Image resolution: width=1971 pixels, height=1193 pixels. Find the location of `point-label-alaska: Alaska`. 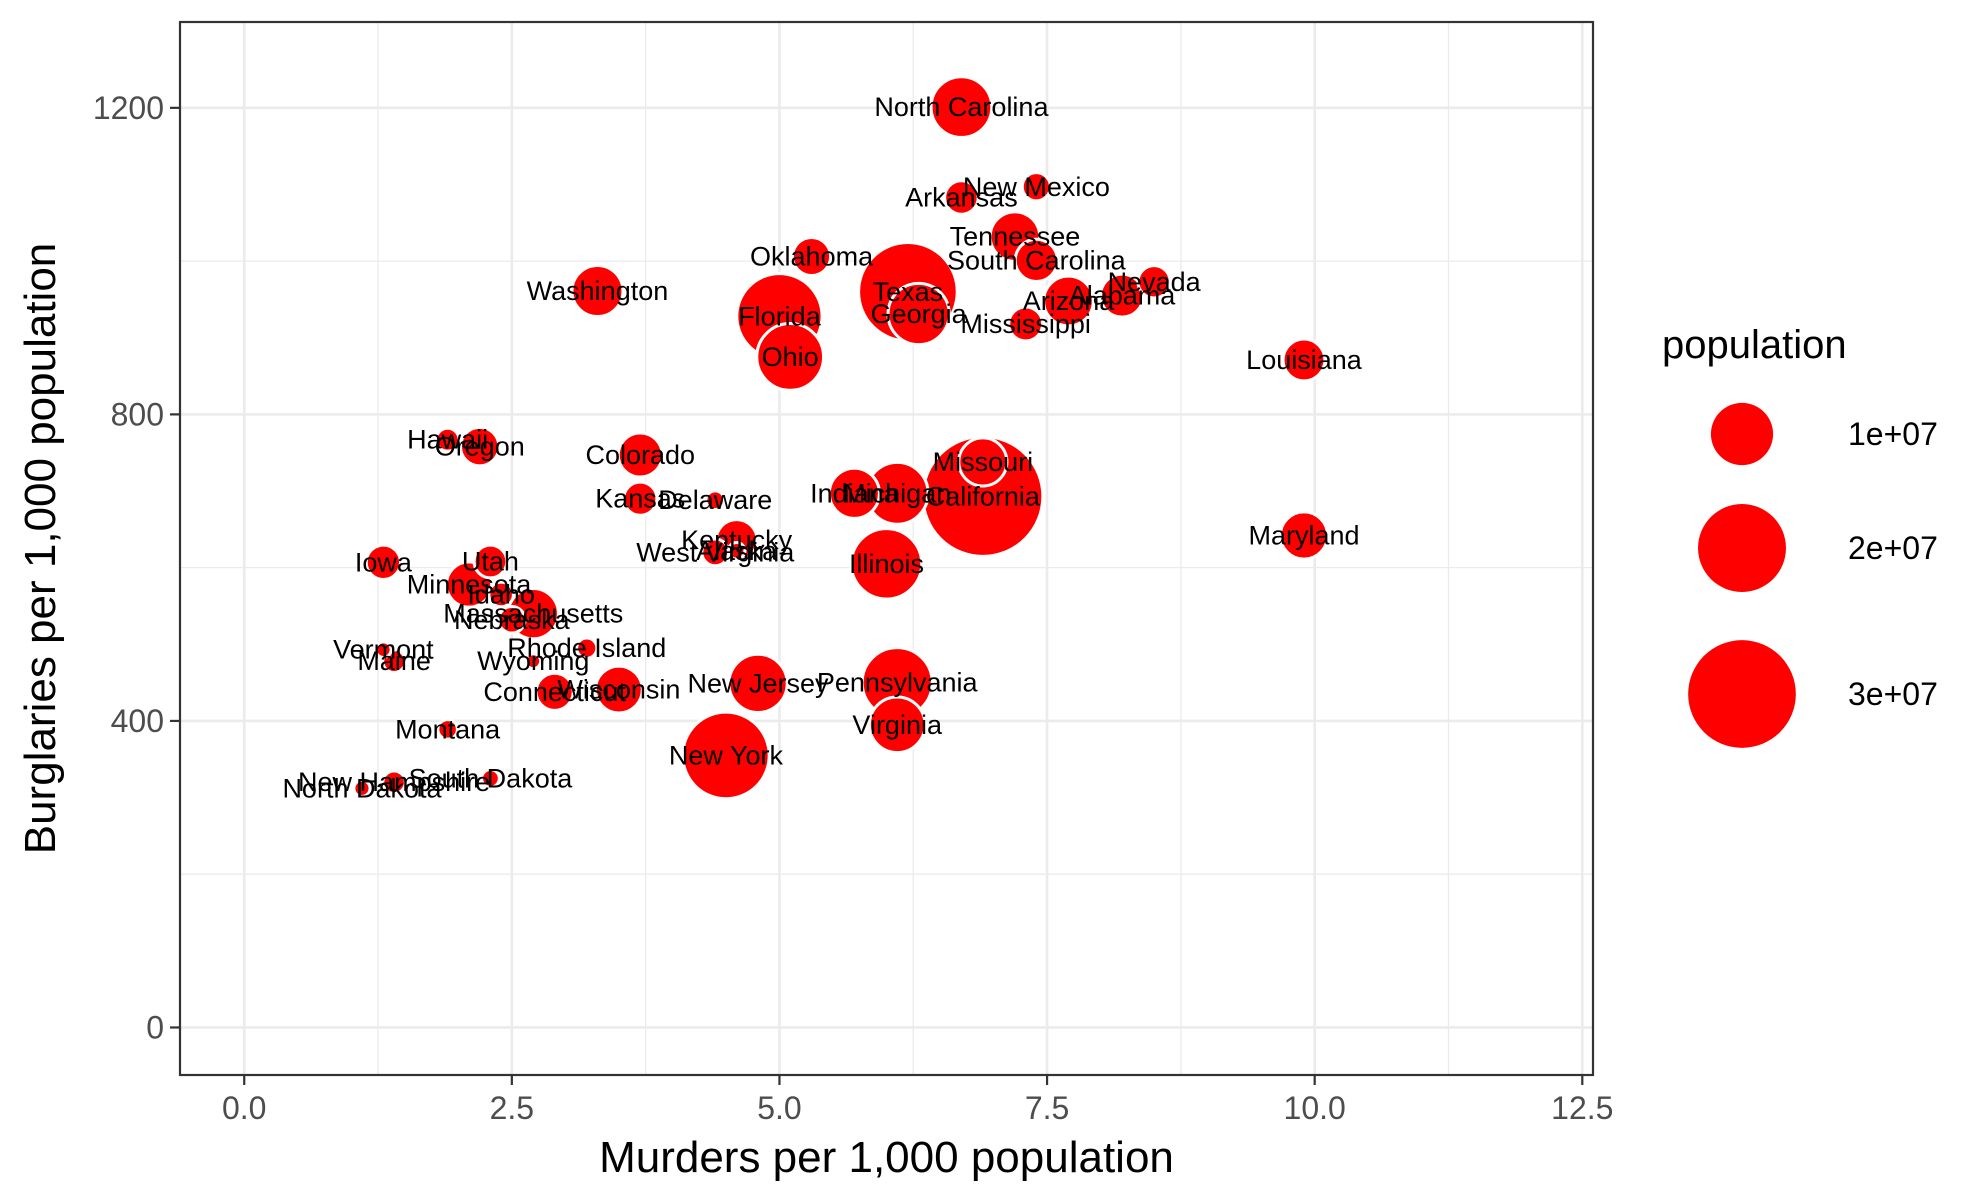

point-label-alaska: Alaska is located at coordinates (737, 551).